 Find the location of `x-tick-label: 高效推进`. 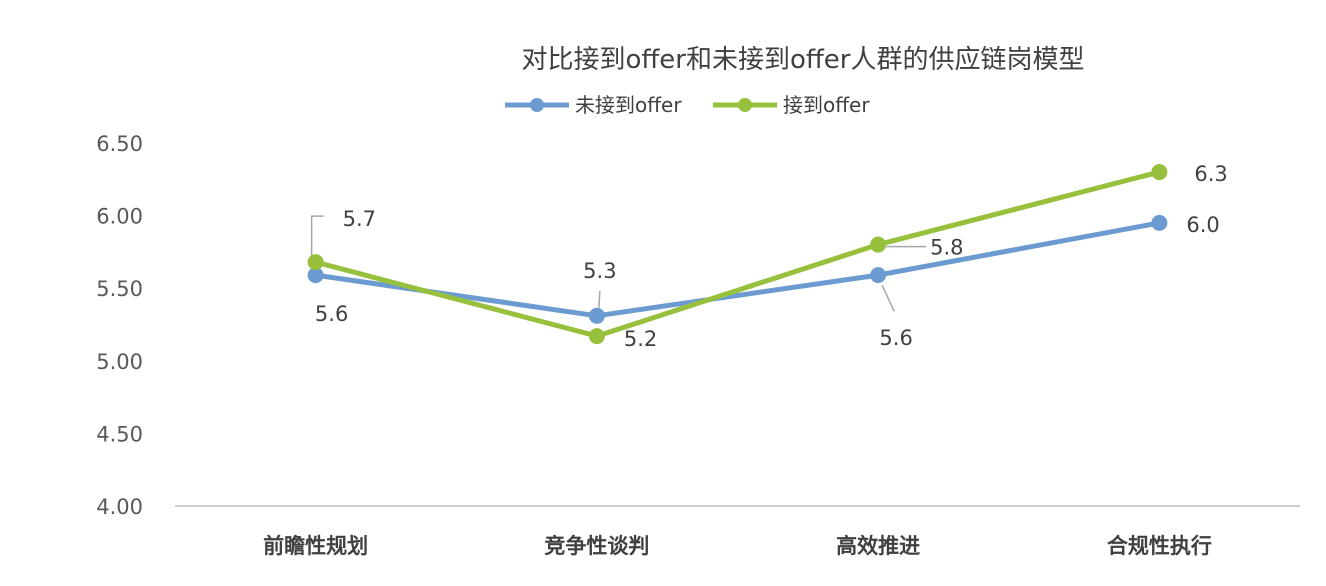

x-tick-label: 高效推进 is located at coordinates (878, 546).